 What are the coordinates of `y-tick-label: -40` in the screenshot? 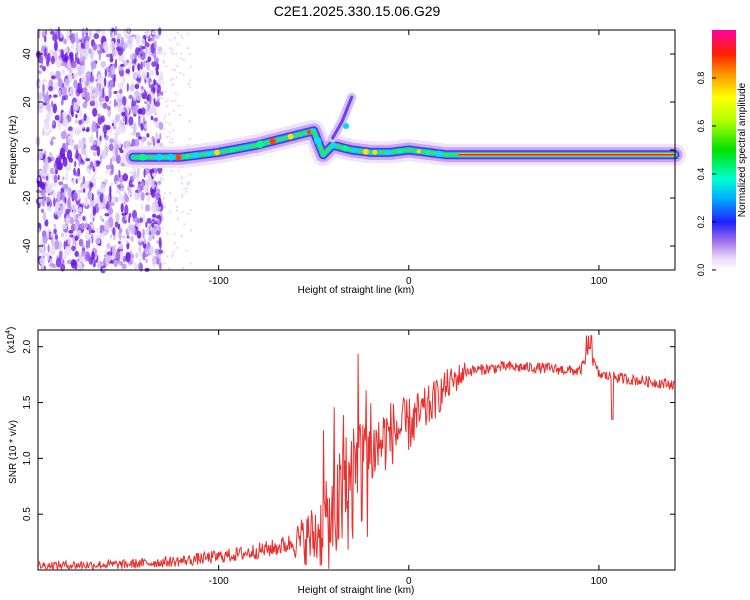 It's located at (27, 245).